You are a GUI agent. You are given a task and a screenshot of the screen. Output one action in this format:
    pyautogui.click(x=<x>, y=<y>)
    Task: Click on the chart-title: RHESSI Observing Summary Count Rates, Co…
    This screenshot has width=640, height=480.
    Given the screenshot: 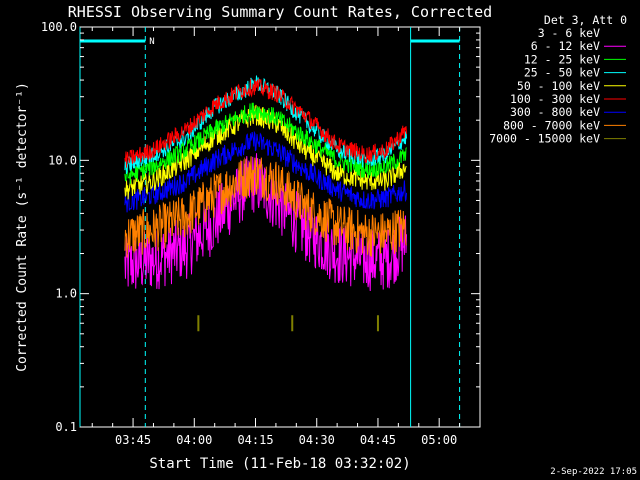 What is the action you would take?
    pyautogui.click(x=280, y=12)
    